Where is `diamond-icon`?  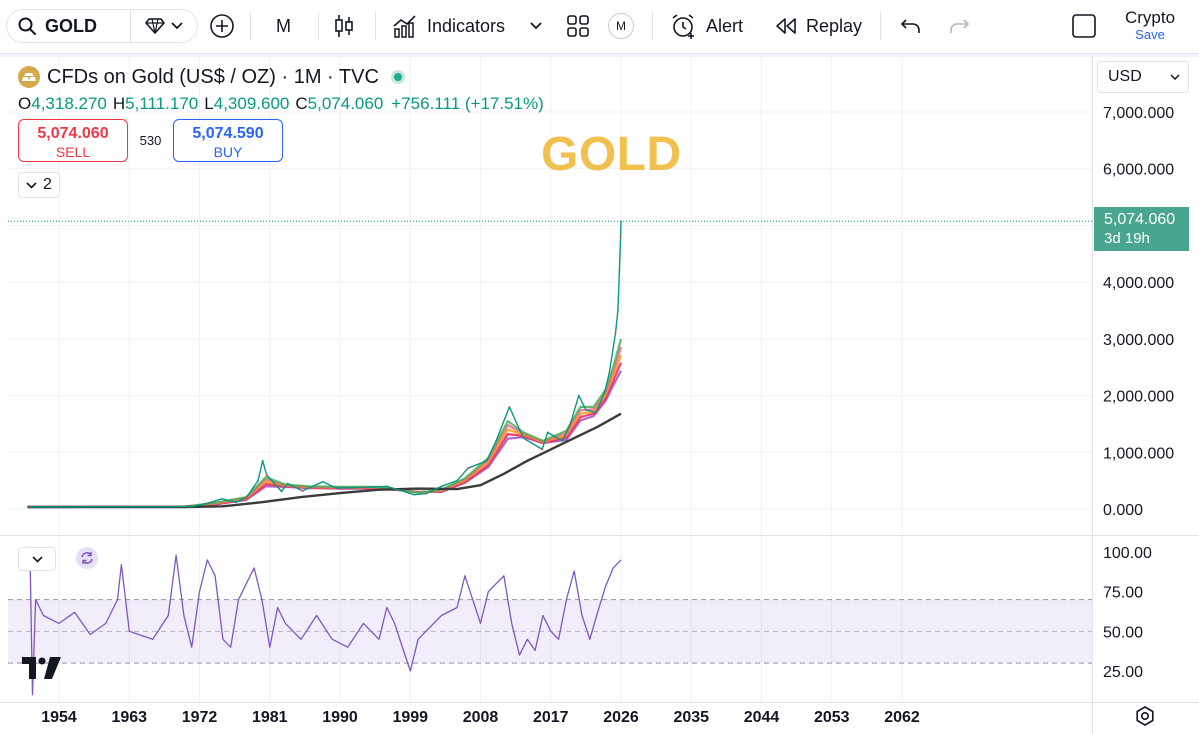
diamond-icon is located at coordinates (155, 26).